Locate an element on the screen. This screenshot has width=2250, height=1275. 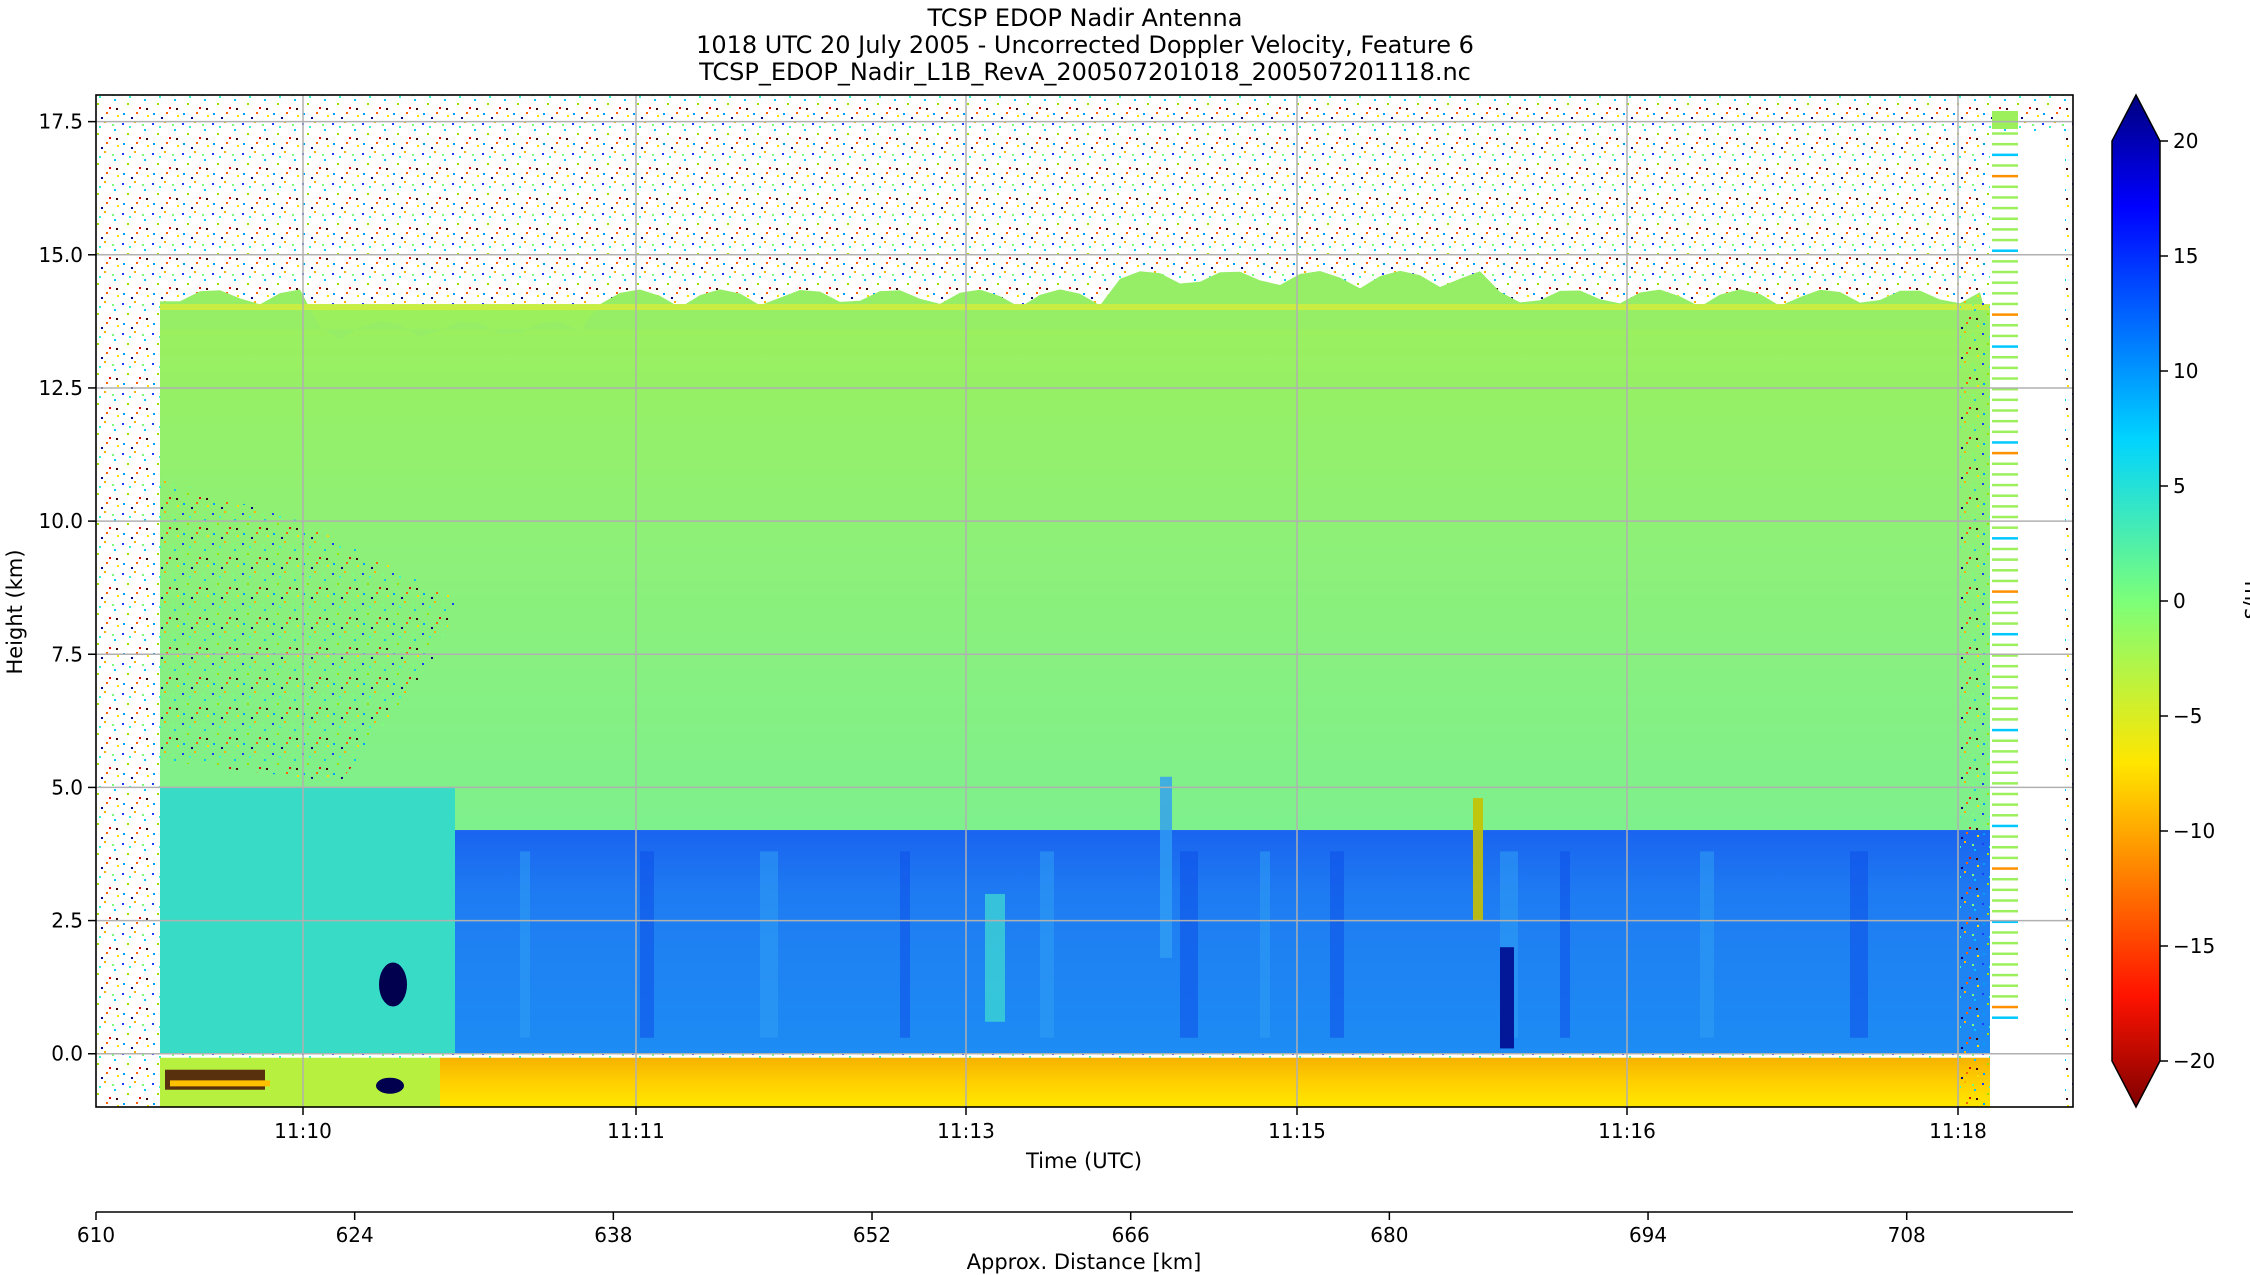
x-tick-label: 11:16 is located at coordinates (1627, 1131).